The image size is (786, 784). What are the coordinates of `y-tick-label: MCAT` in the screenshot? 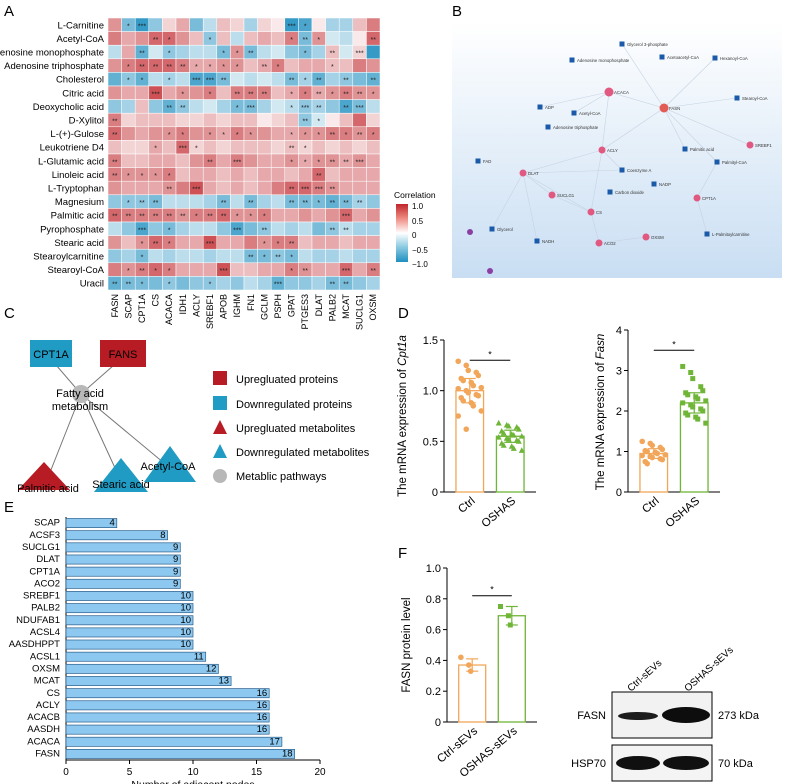 It's located at (47, 681).